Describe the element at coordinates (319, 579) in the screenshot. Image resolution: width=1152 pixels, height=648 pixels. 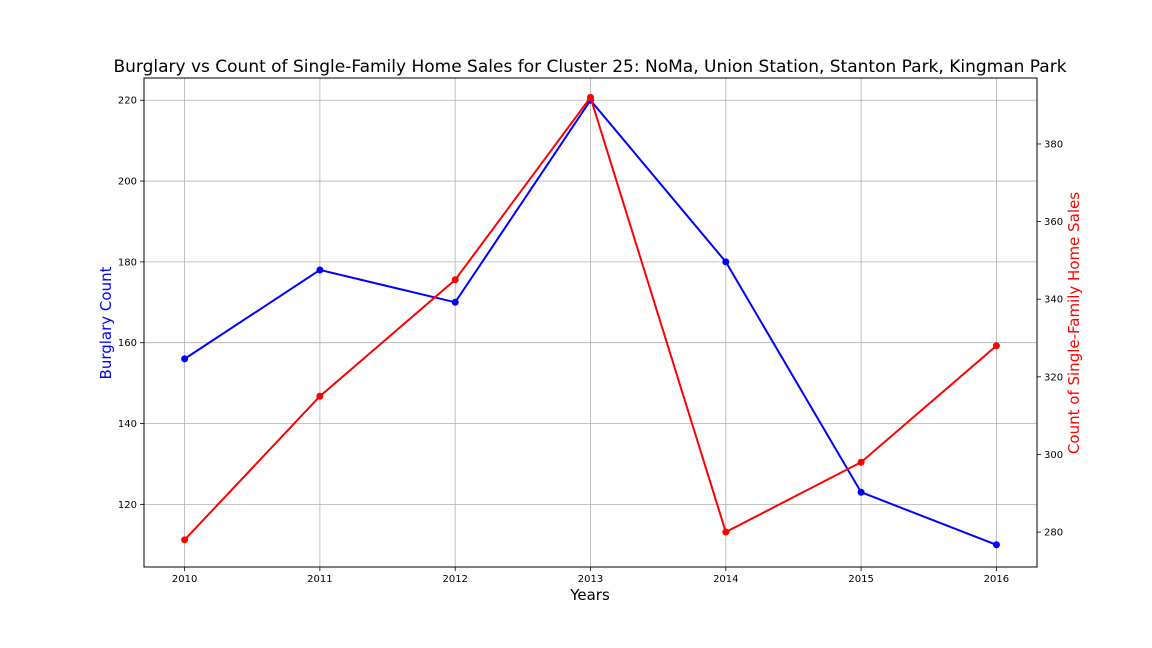
I see `x-tick-label: 2011` at that location.